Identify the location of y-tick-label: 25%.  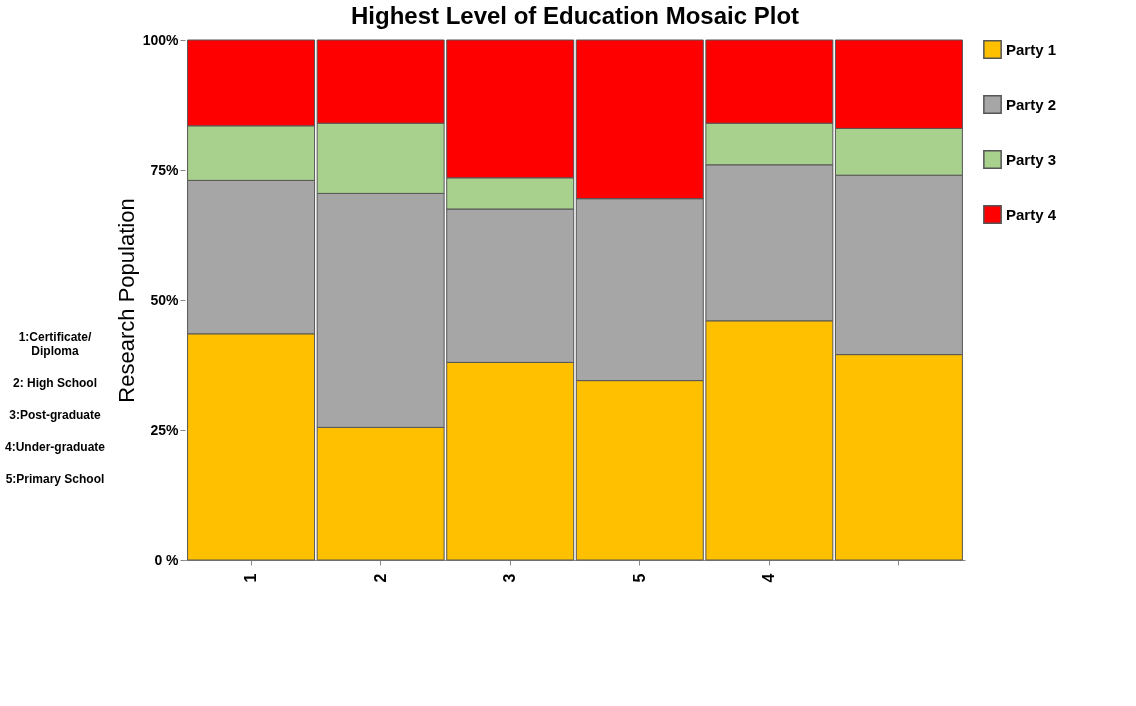
(165, 429).